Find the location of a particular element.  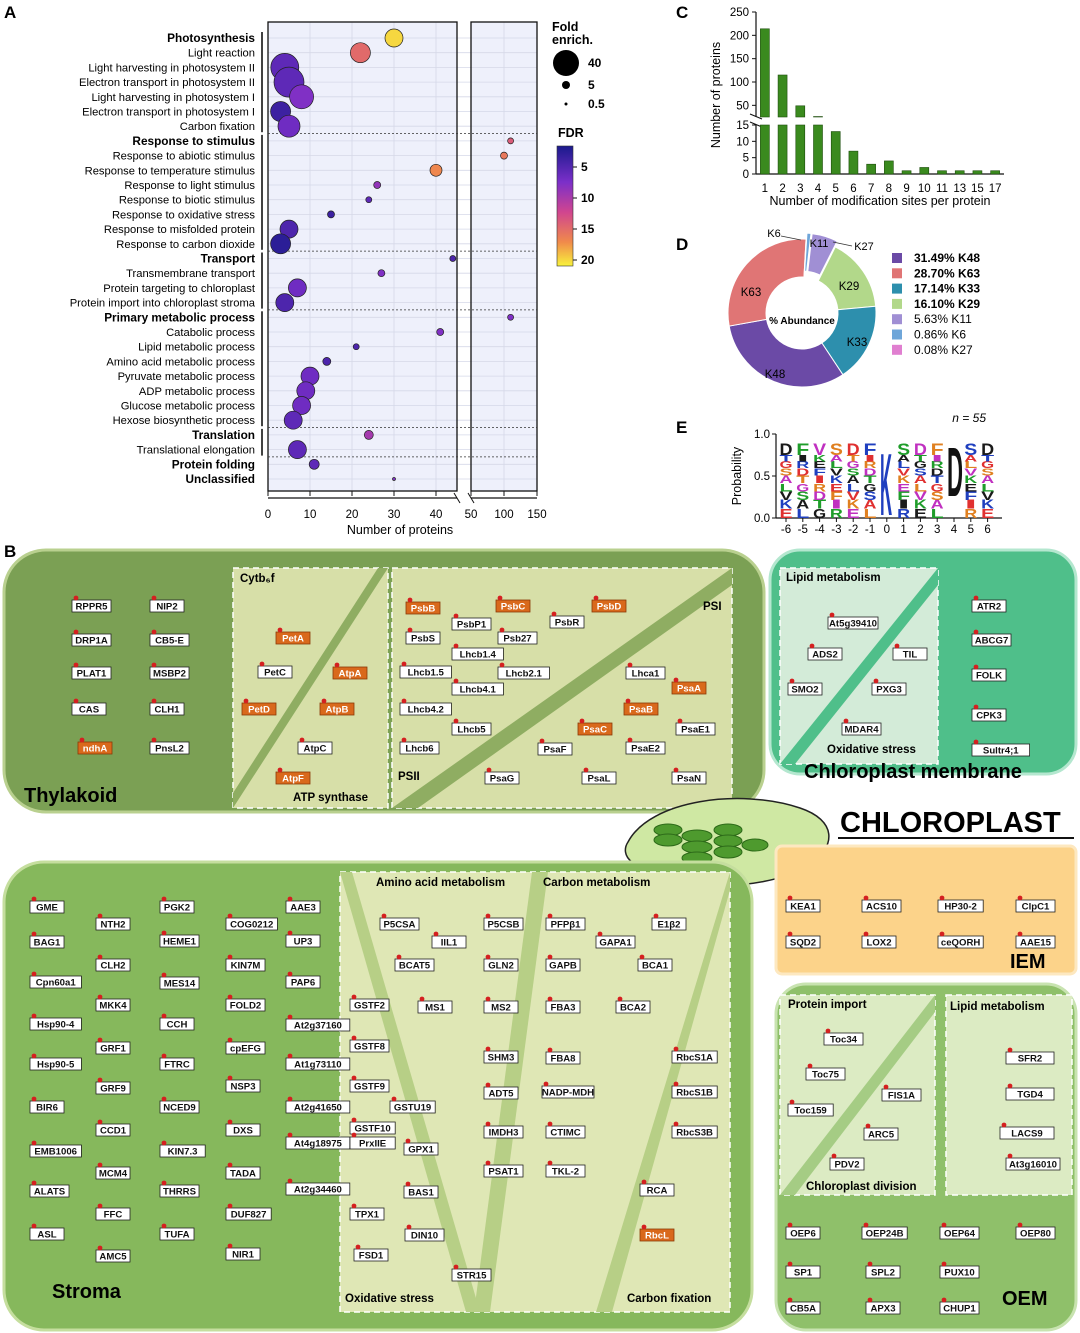

cytb6f-label: Cytb₆f is located at coordinates (257, 579).